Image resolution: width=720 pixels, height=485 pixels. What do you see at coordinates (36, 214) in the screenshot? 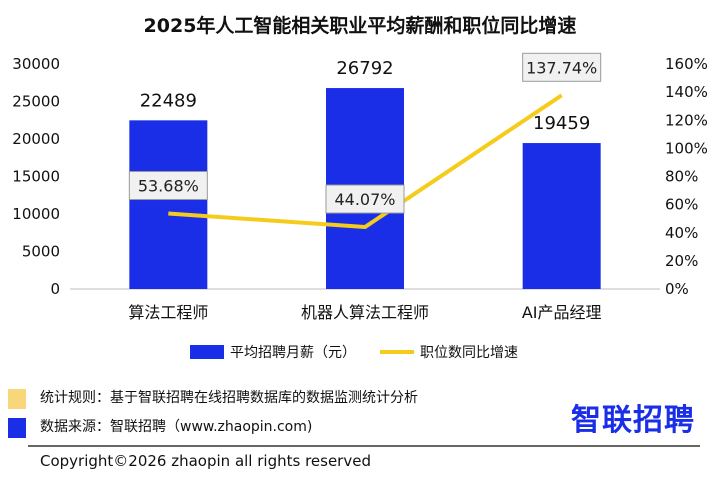
I see `left-tick-label: 10000` at bounding box center [36, 214].